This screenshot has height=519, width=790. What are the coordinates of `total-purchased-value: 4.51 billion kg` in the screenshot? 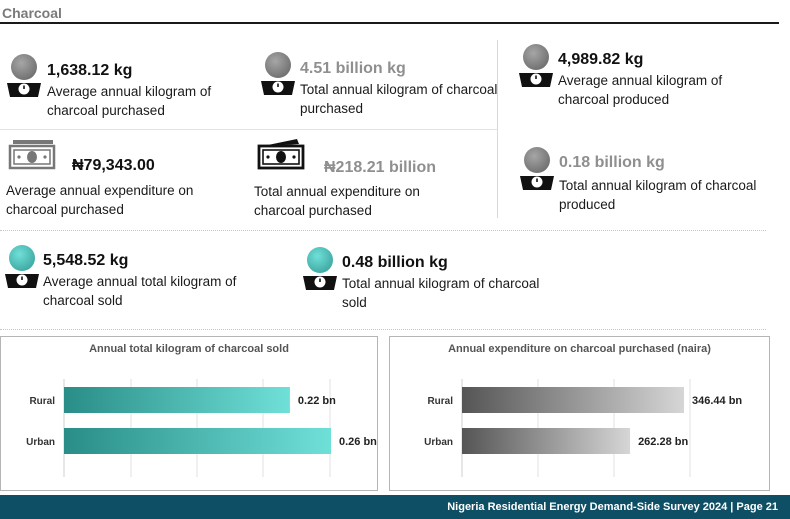 It's located at (353, 68).